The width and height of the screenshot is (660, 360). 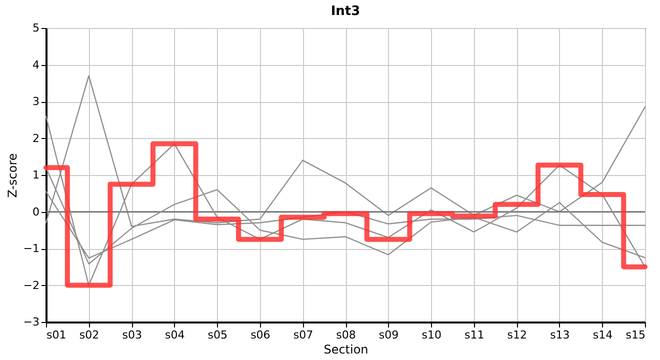 I want to click on x-tick-label: s10, so click(x=432, y=335).